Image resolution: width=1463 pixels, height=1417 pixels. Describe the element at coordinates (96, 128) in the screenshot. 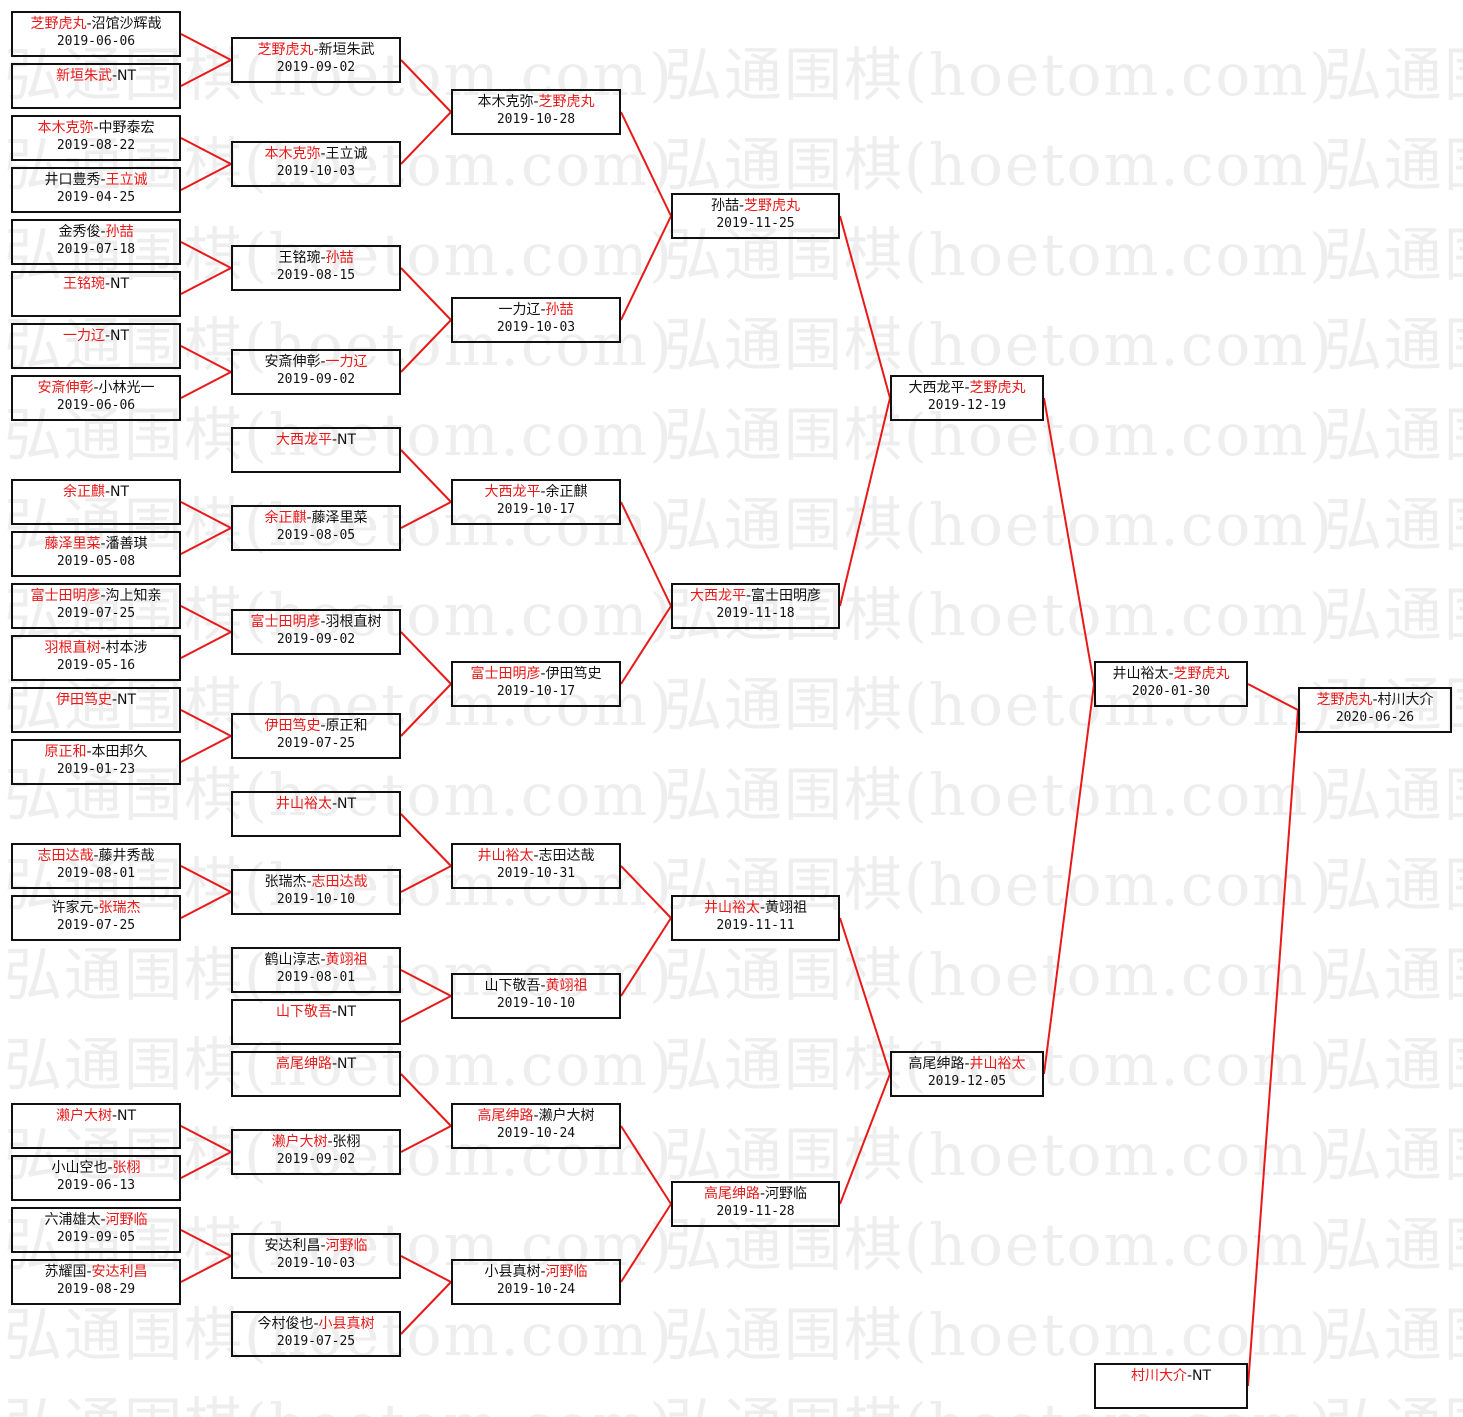

I see `match-players: 本木克弥-中野泰宏` at that location.